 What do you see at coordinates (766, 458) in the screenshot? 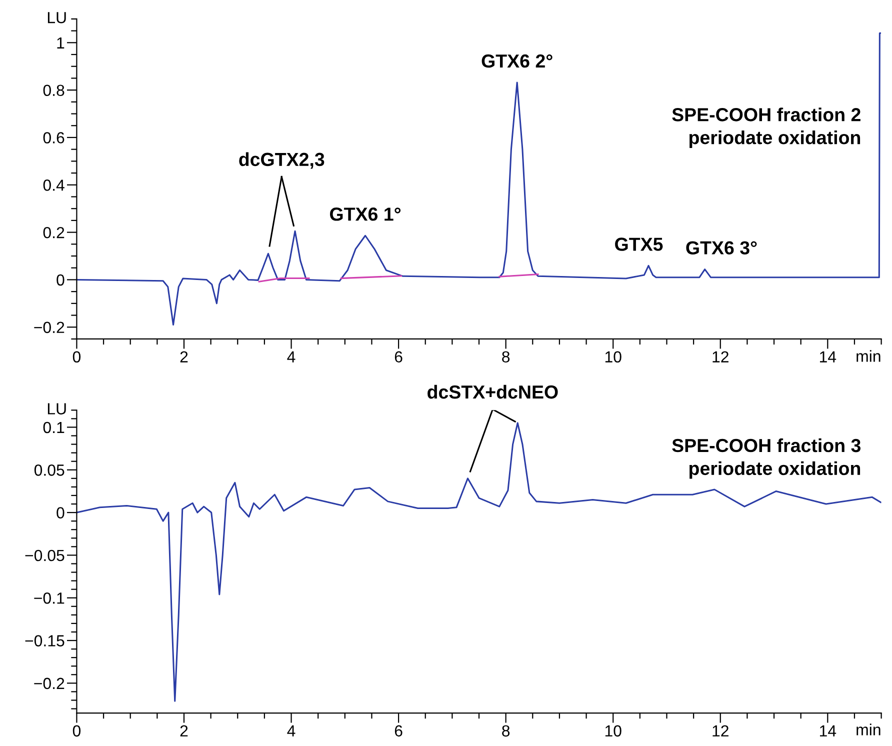
I see `annotation: SPE-COOH fraction 3 periodate oxidation` at bounding box center [766, 458].